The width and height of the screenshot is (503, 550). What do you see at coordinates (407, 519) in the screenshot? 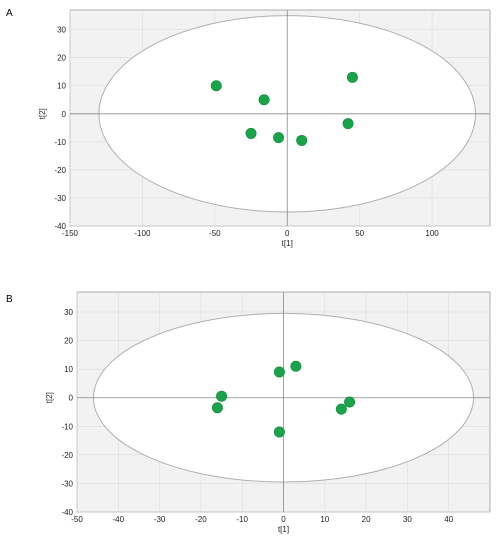
I see `x-tick-label: 30` at bounding box center [407, 519].